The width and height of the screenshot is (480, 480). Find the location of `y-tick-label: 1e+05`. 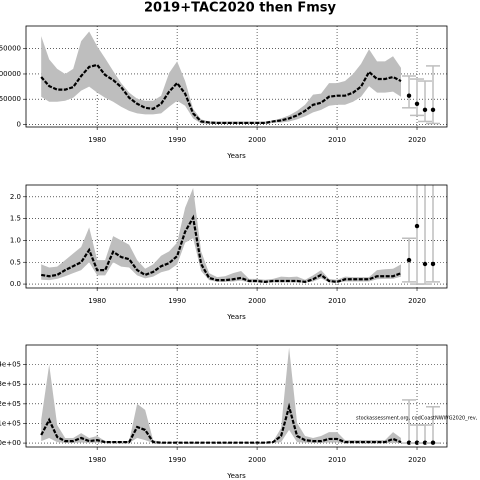

y-tick-label: 1e+05 is located at coordinates (10, 423).